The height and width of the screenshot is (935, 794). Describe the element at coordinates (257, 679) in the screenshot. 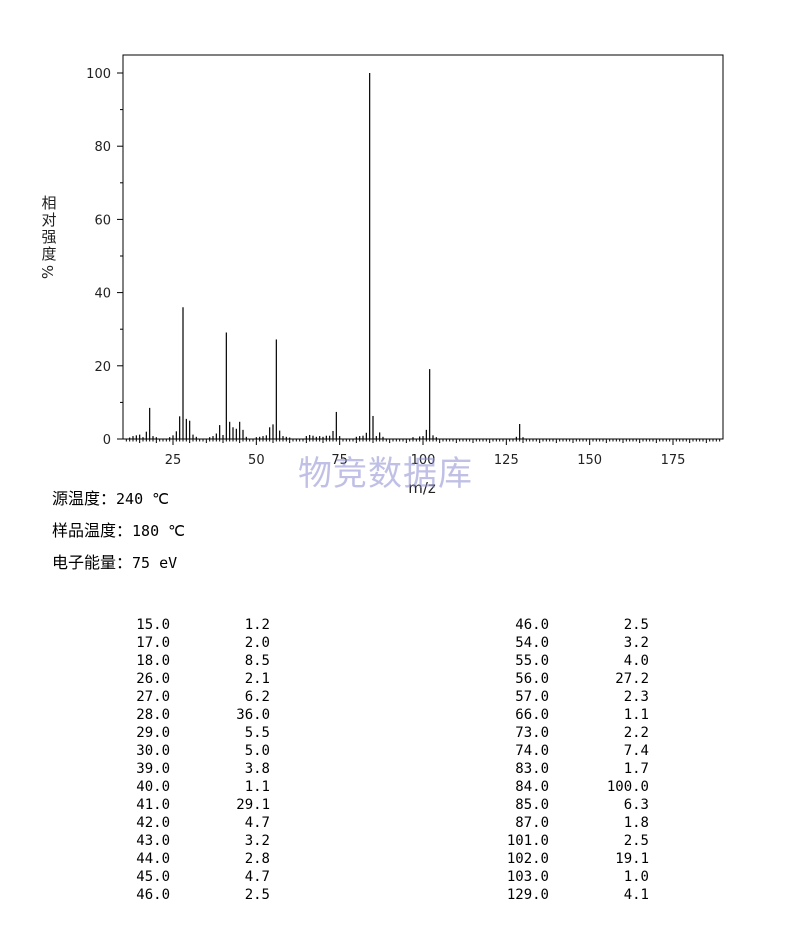

I see `intensity-value: 2.1` at that location.